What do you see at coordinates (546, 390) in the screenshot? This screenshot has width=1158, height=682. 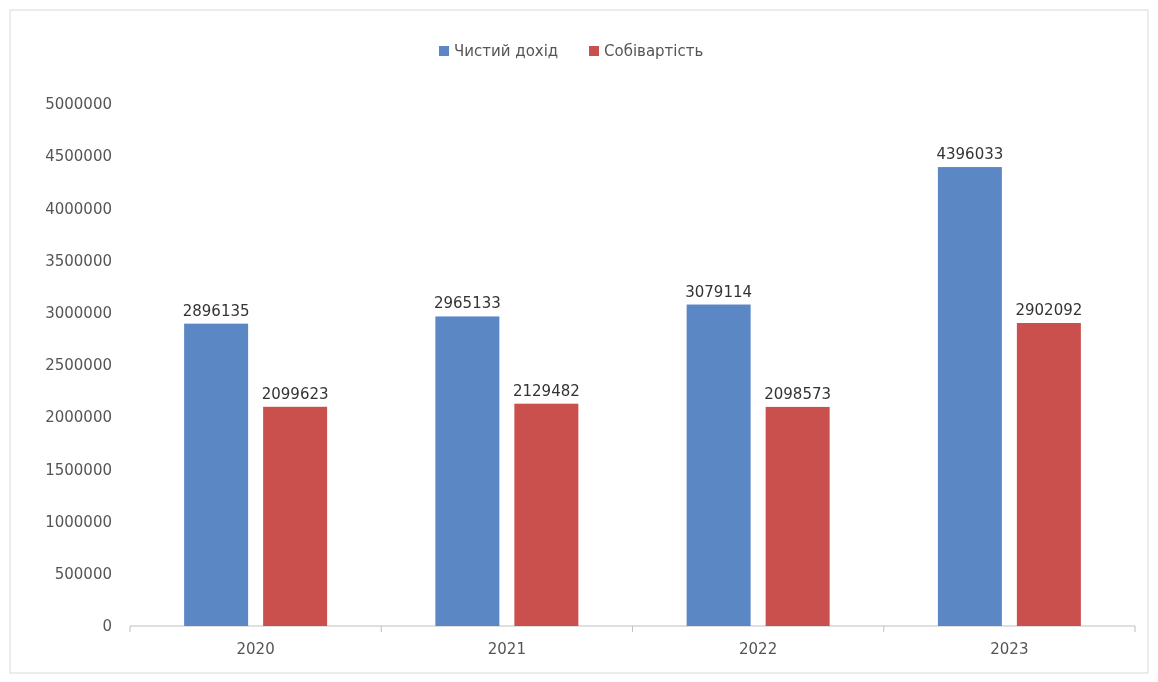 I see `data-label: 2129482` at bounding box center [546, 390].